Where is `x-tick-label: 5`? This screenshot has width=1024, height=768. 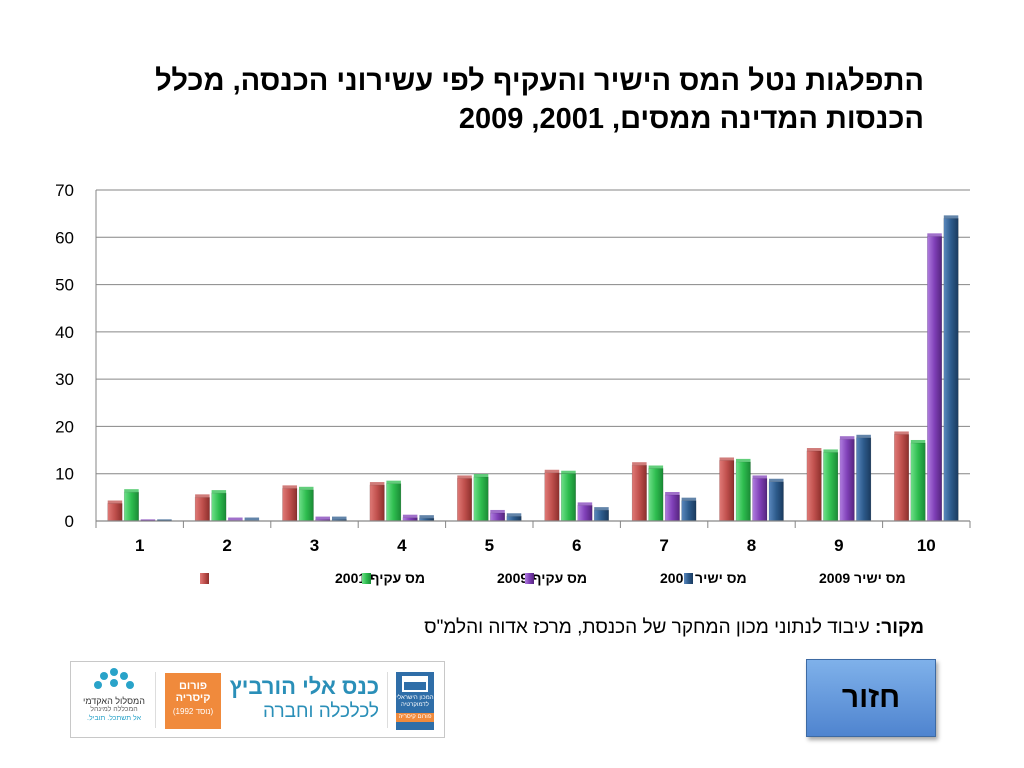
x-tick-label: 5 is located at coordinates (489, 545).